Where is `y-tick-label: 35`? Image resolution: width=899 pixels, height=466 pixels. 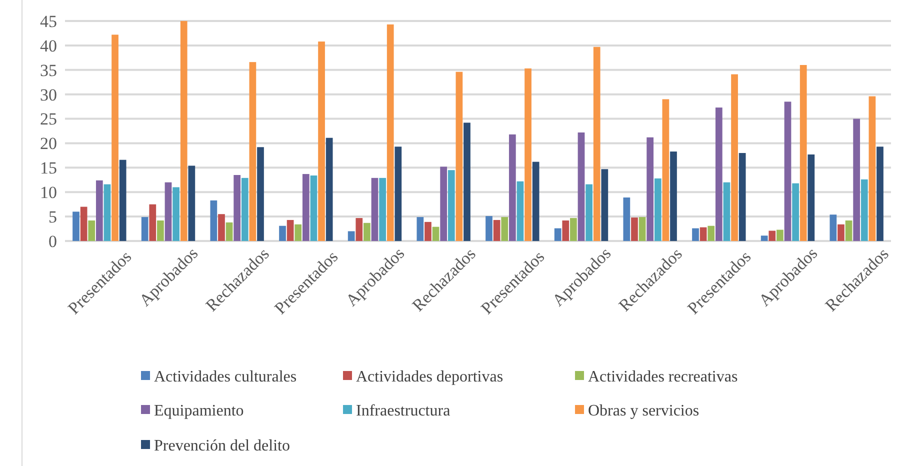
y-tick-label: 35 is located at coordinates (48, 70).